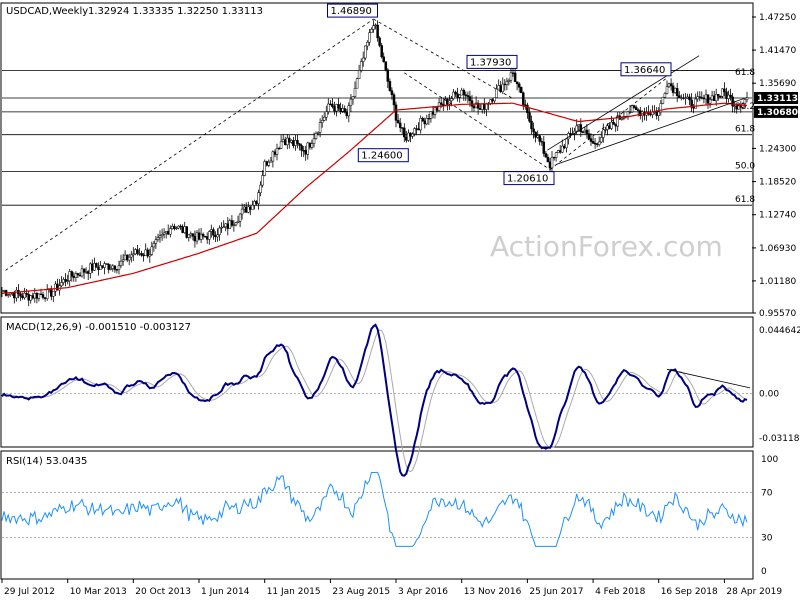 This screenshot has width=800, height=600. I want to click on annotation-label-4: 1.20610, so click(527, 179).